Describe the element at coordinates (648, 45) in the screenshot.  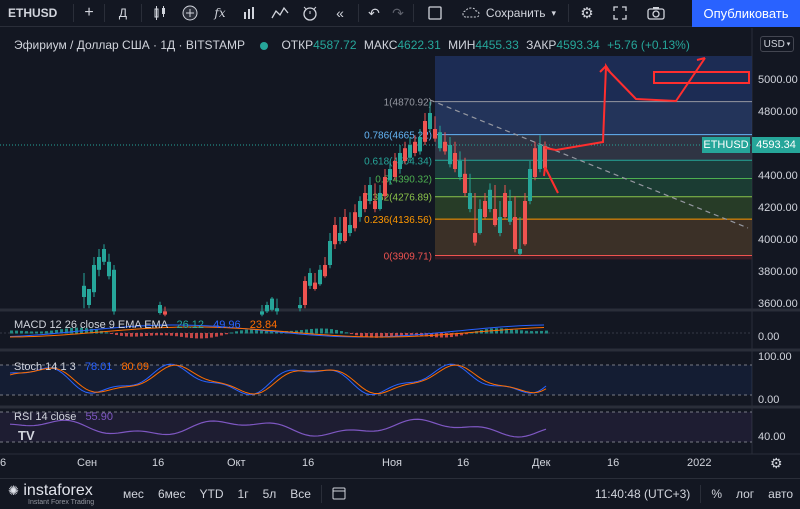
I see `change-value: +5.76 (+0.13%)` at that location.